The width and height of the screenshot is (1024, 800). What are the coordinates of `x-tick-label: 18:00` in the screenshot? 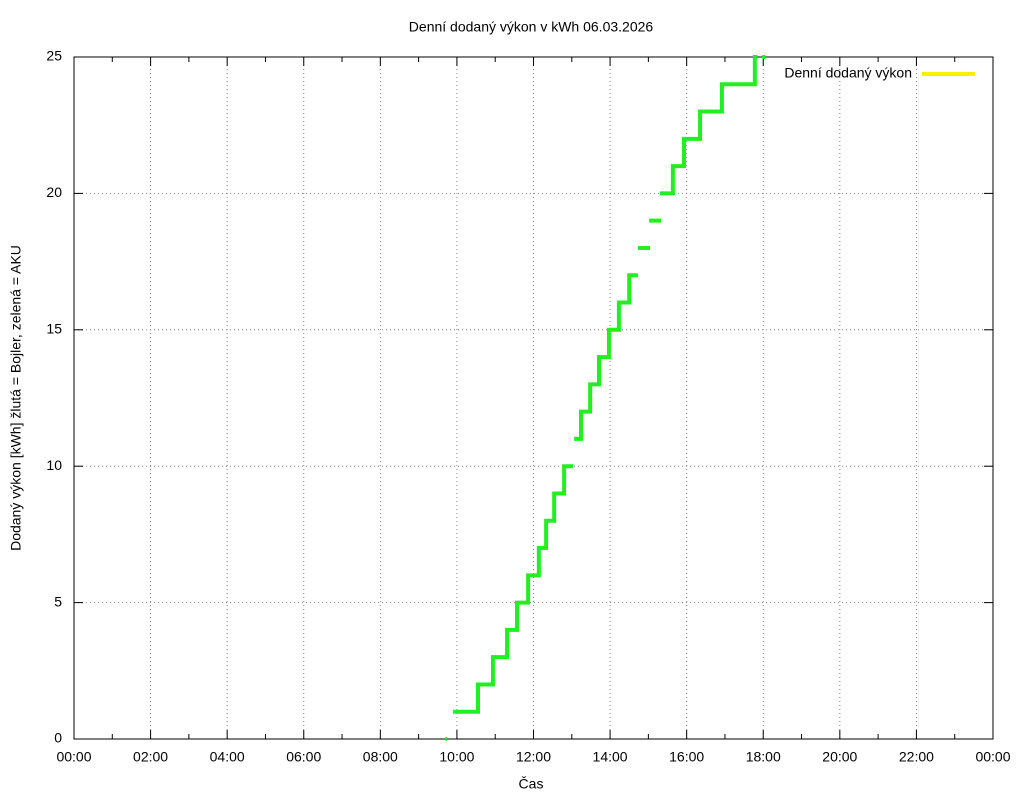 It's located at (763, 757).